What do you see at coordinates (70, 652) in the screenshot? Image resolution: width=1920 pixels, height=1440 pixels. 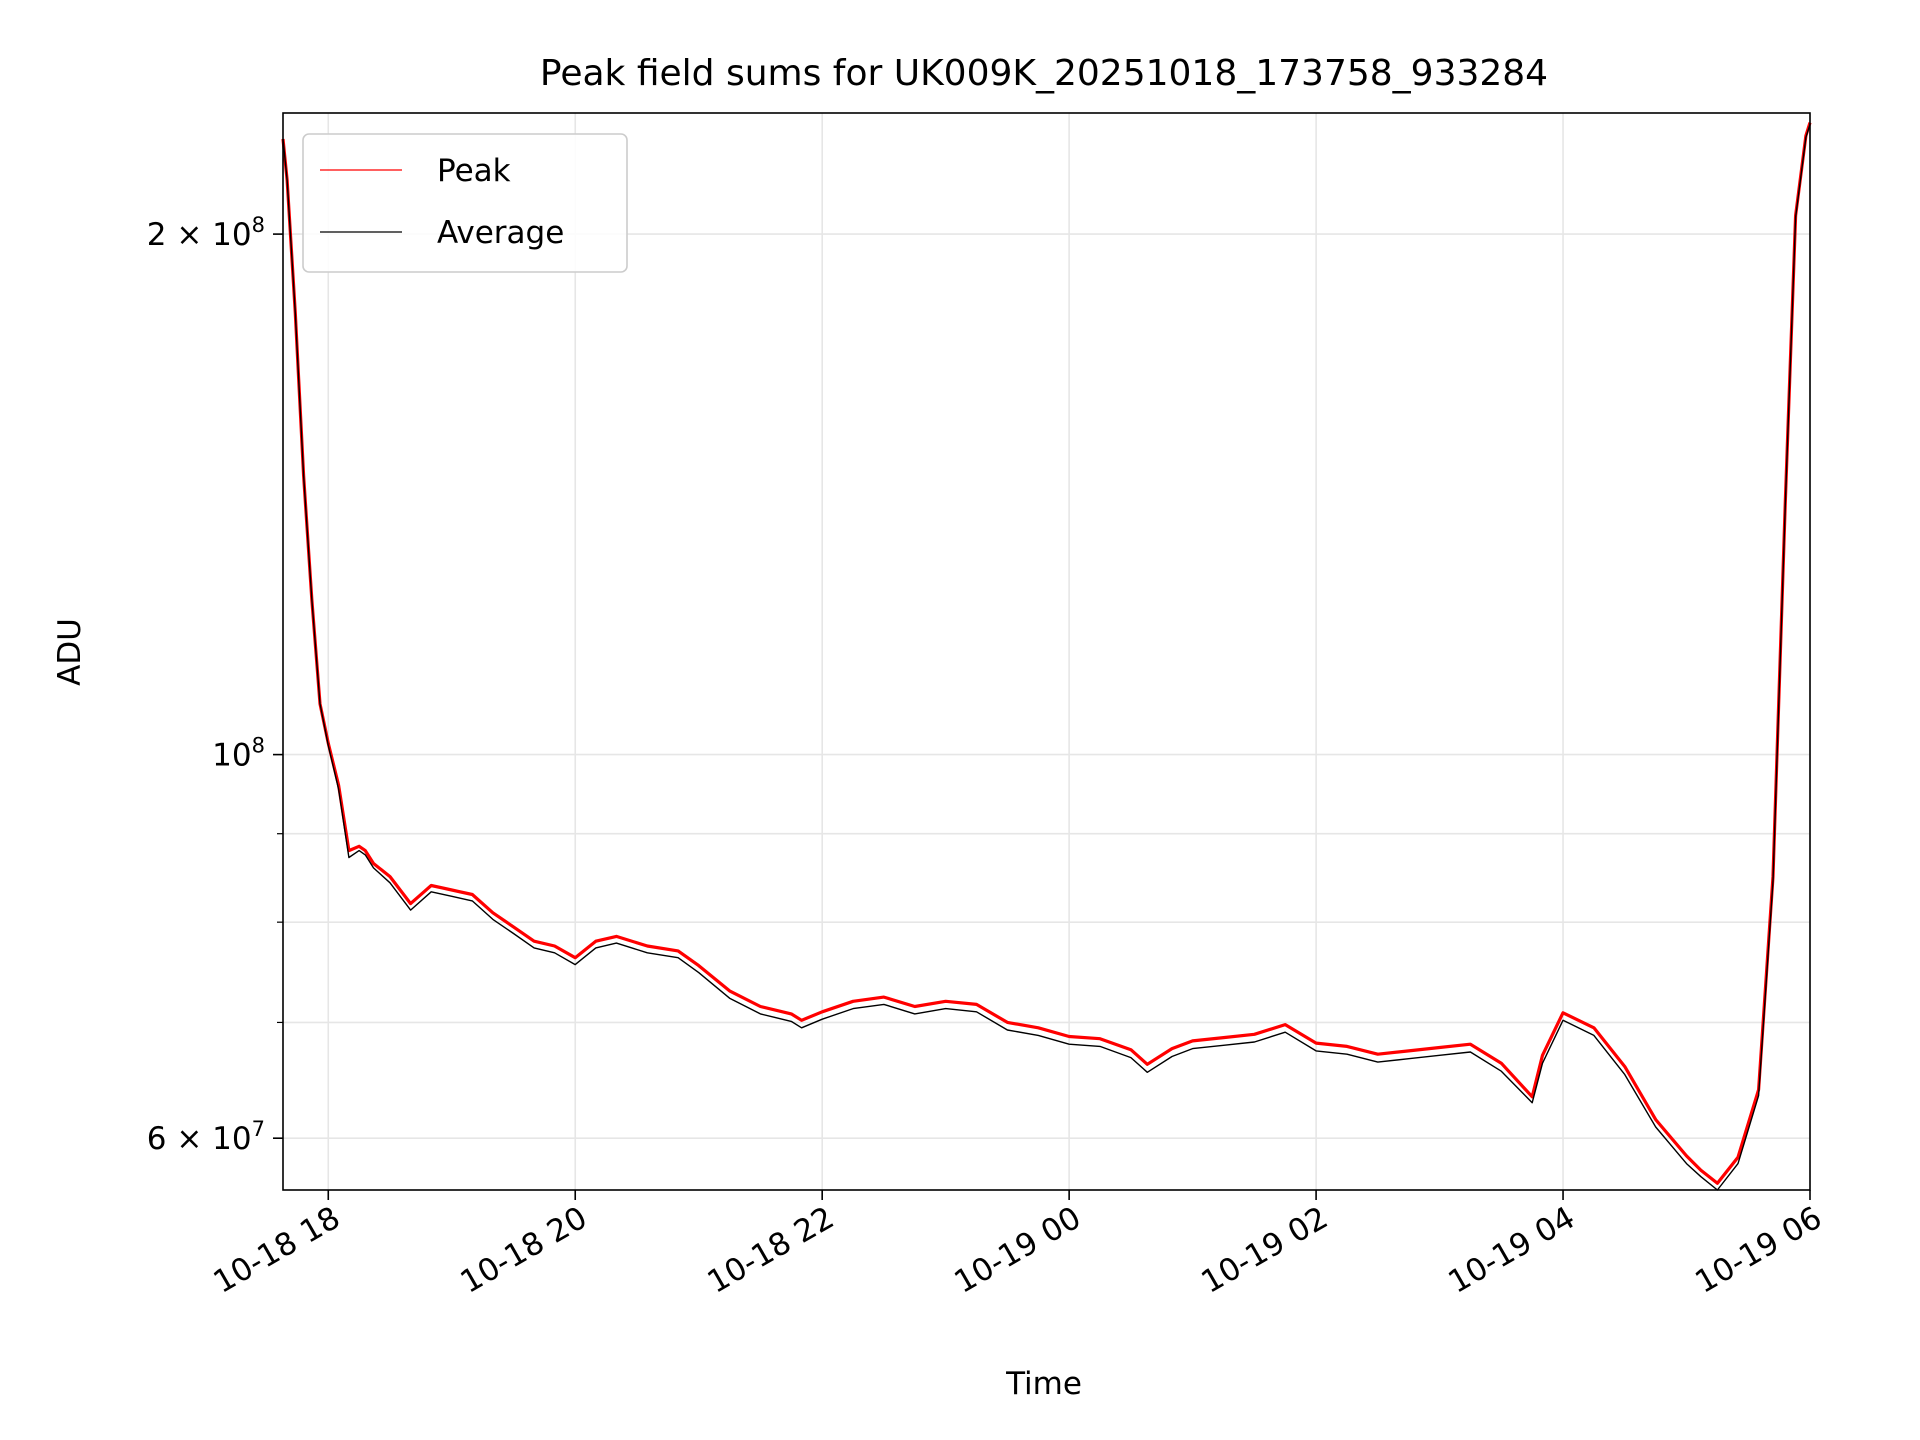 I see `y-axis-label: ADU` at bounding box center [70, 652].